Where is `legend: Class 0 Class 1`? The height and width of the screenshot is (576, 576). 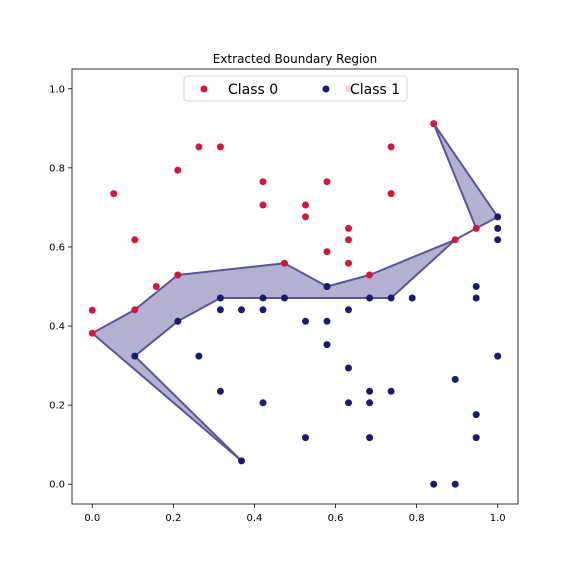
legend: Class 0 Class 1 is located at coordinates (295, 88).